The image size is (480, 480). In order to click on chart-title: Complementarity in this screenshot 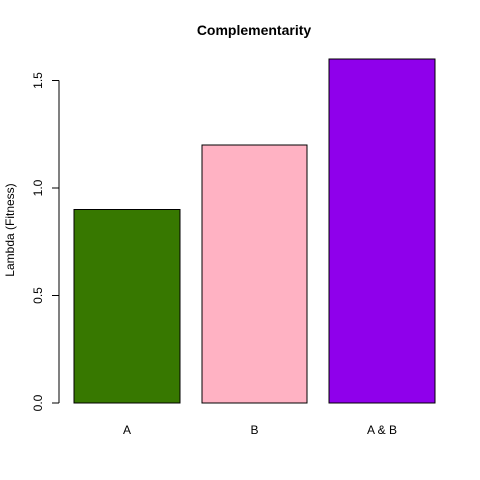, I will do `click(254, 30)`.